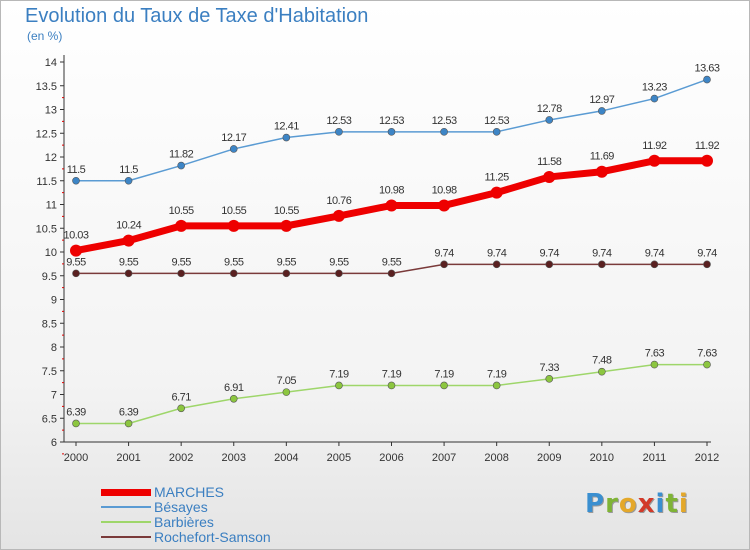 This screenshot has width=750, height=550. What do you see at coordinates (601, 100) in the screenshot?
I see `data-label-besayes: 12.97` at bounding box center [601, 100].